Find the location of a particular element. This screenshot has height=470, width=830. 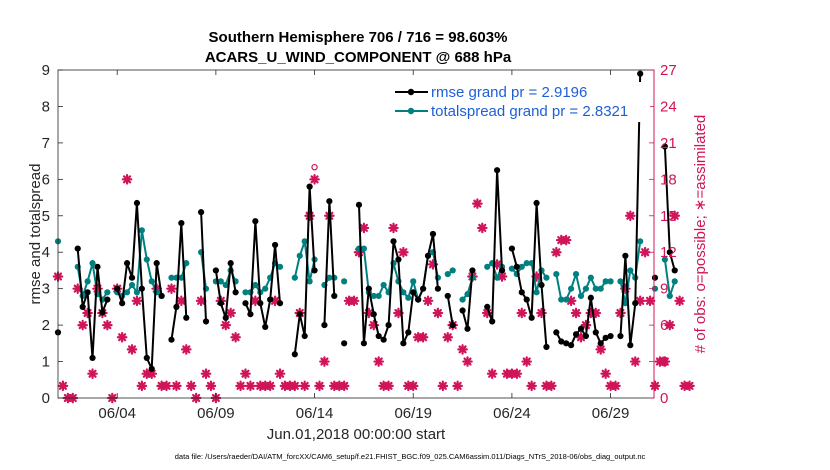

totalspread-line is located at coordinates (304, 261).